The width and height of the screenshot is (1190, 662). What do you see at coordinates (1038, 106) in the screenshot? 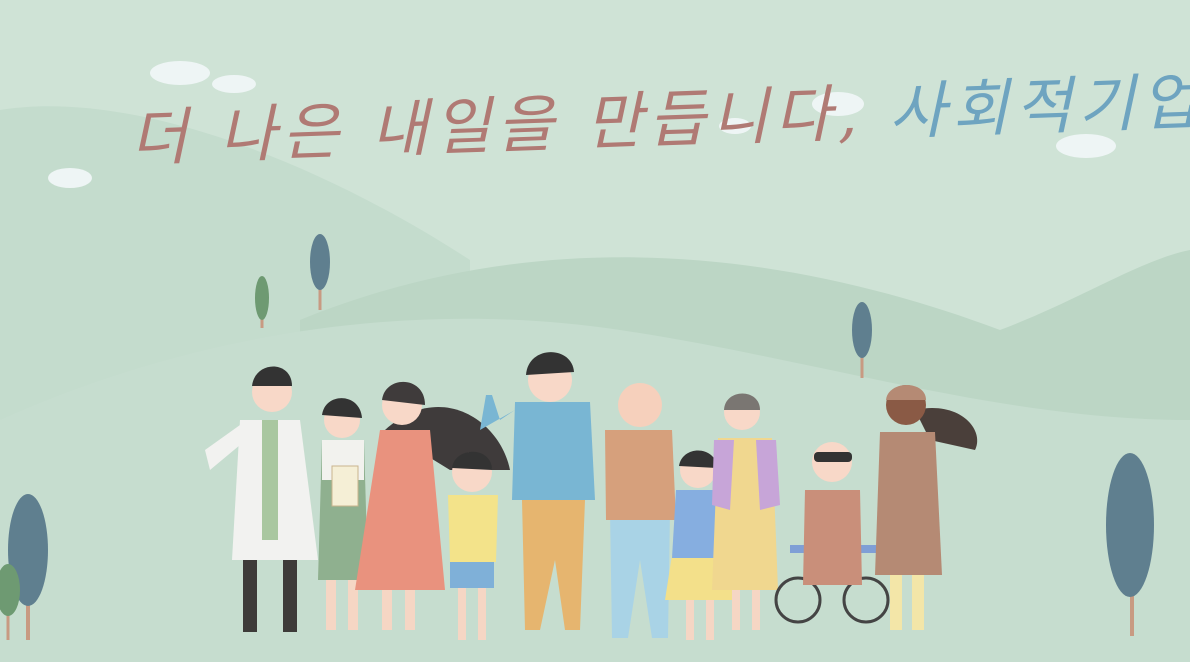
I see `headline-highlight: 사회적기업!` at bounding box center [1038, 106].